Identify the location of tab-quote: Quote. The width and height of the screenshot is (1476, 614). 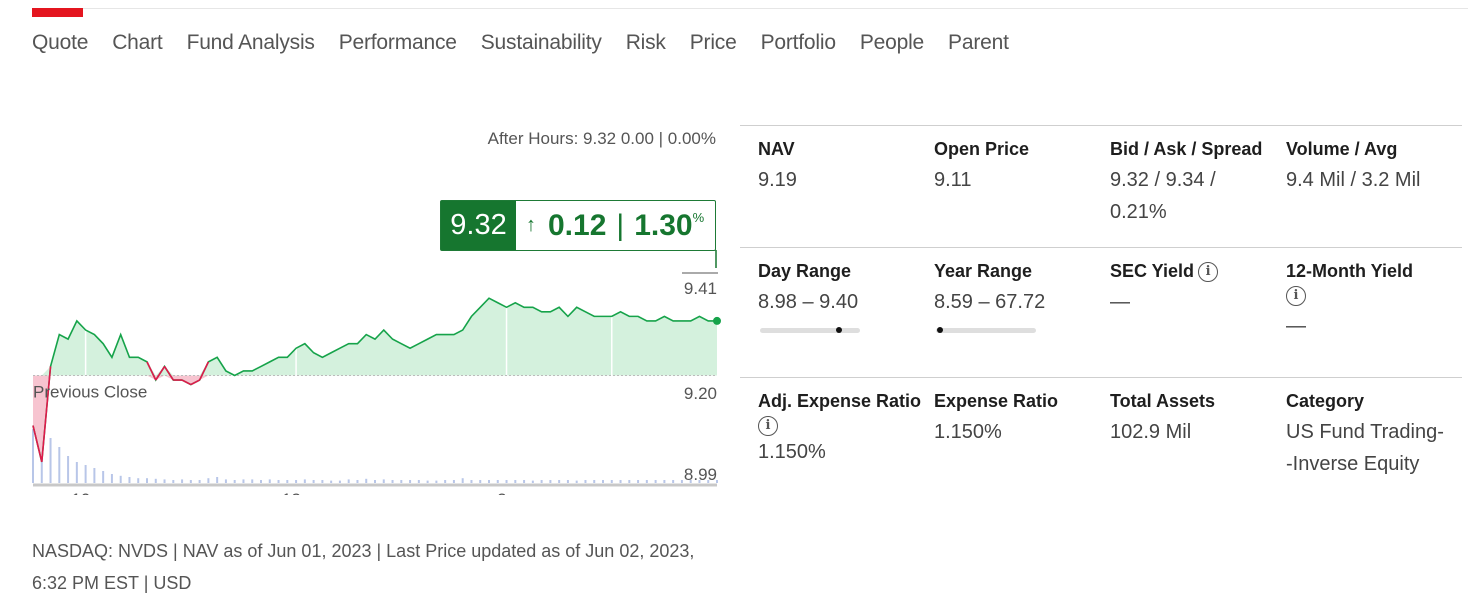
(60, 42).